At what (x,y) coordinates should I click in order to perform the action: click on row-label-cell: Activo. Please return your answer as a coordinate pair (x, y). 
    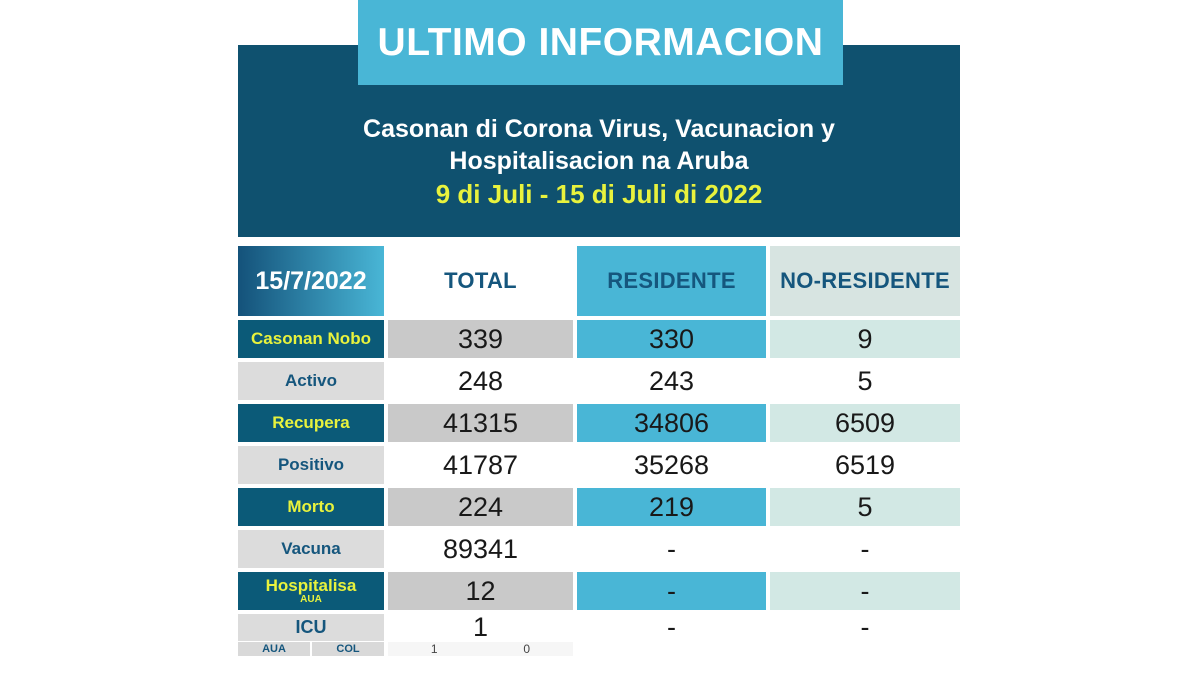
    Looking at the image, I should click on (311, 381).